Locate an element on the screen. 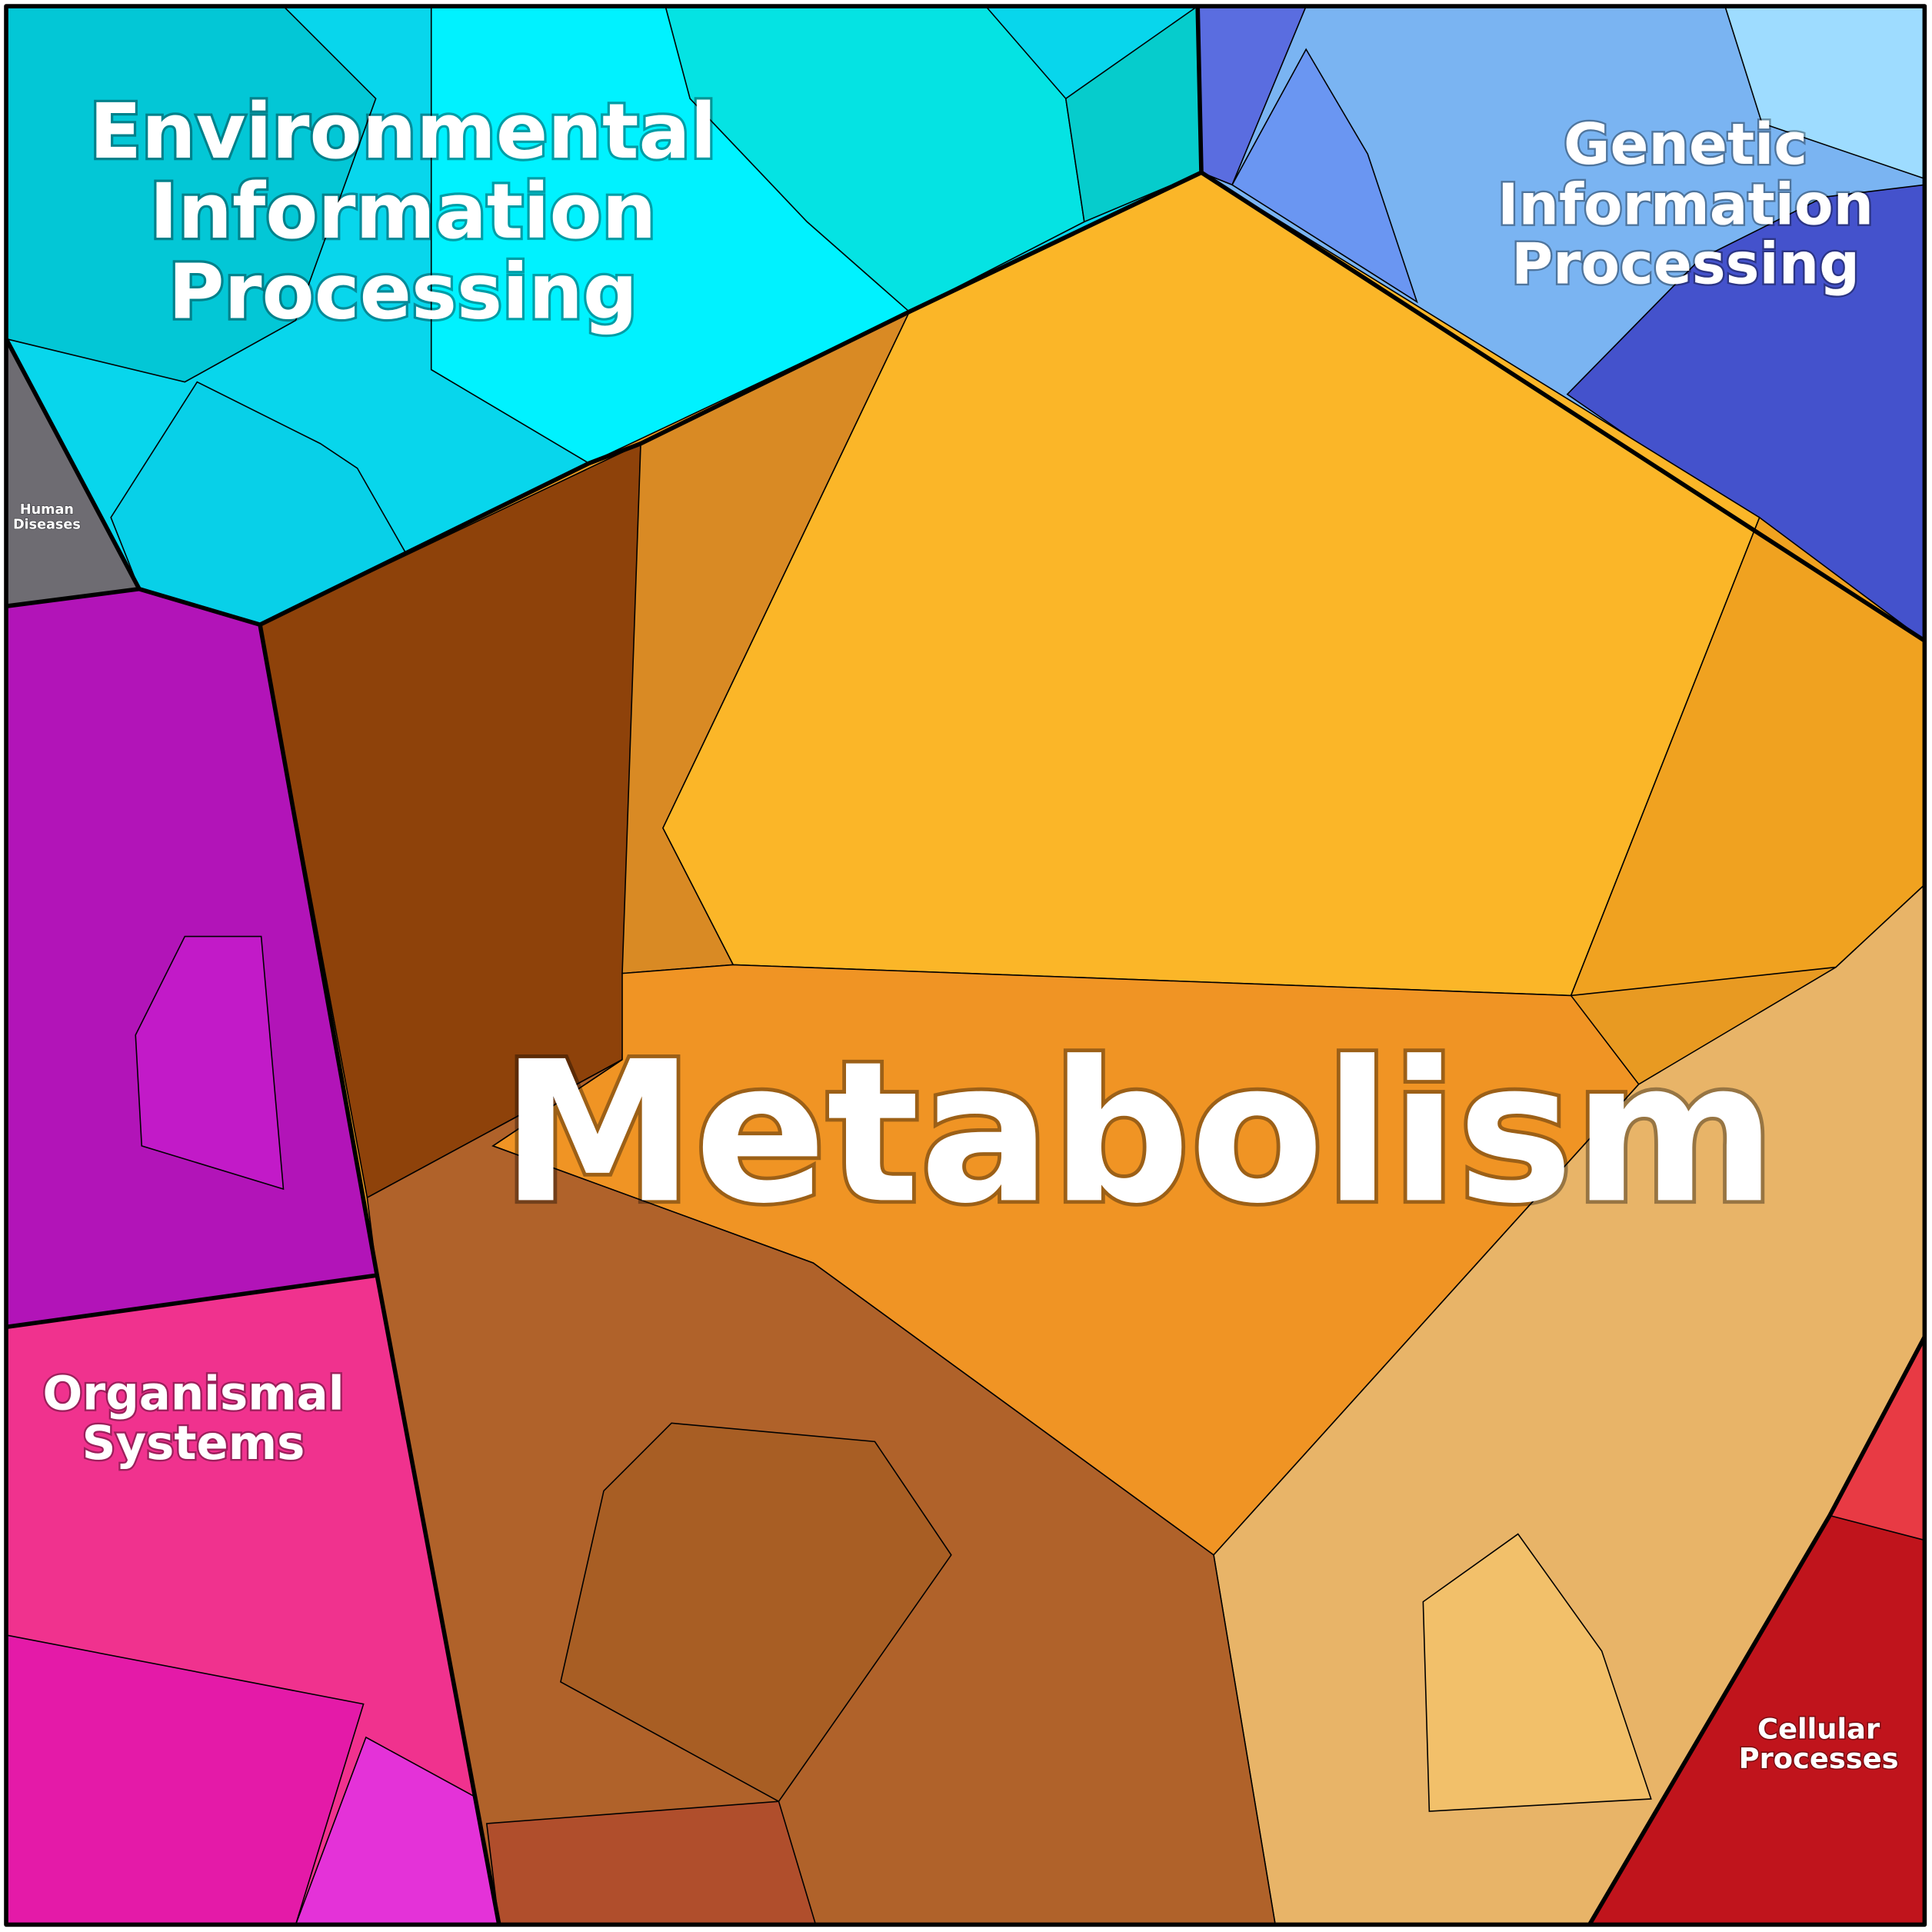 Image resolution: width=1932 pixels, height=1932 pixels. label: Genetic is located at coordinates (1685, 145).